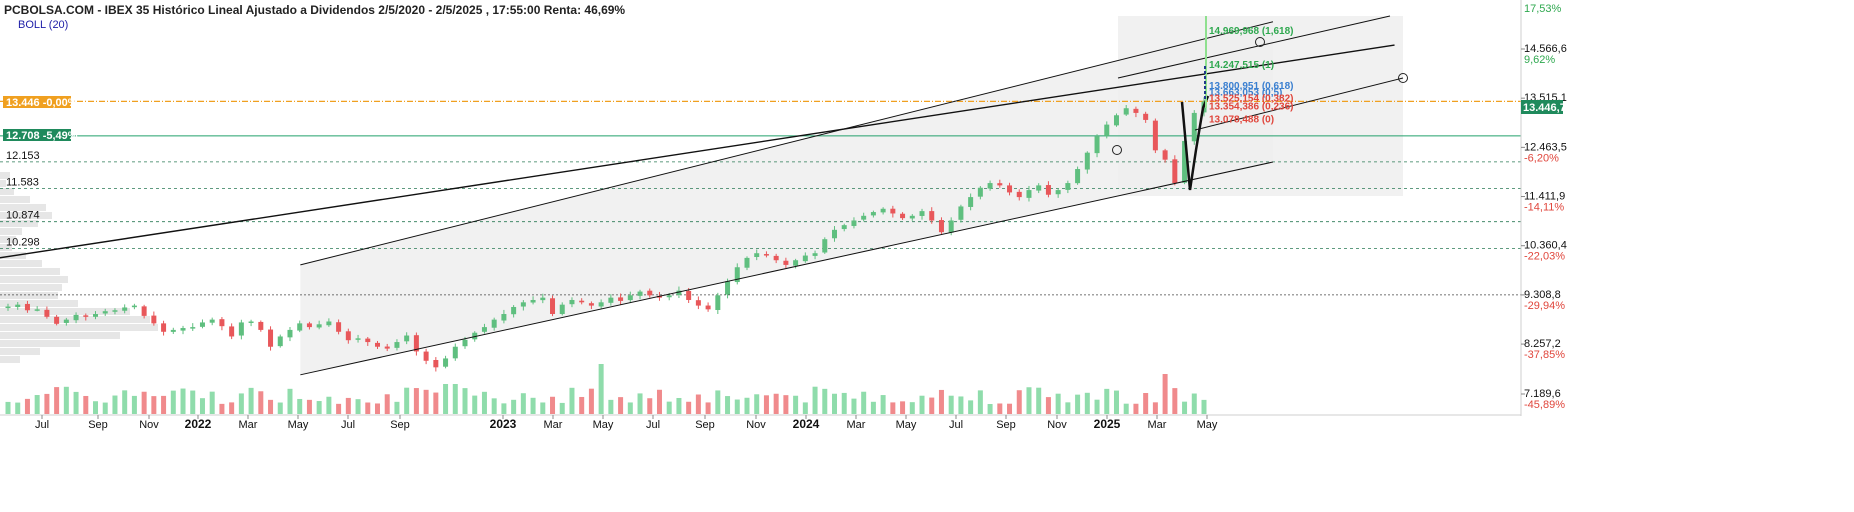 The height and width of the screenshot is (512, 1854). I want to click on fib-upper-line, so click(1254, 47).